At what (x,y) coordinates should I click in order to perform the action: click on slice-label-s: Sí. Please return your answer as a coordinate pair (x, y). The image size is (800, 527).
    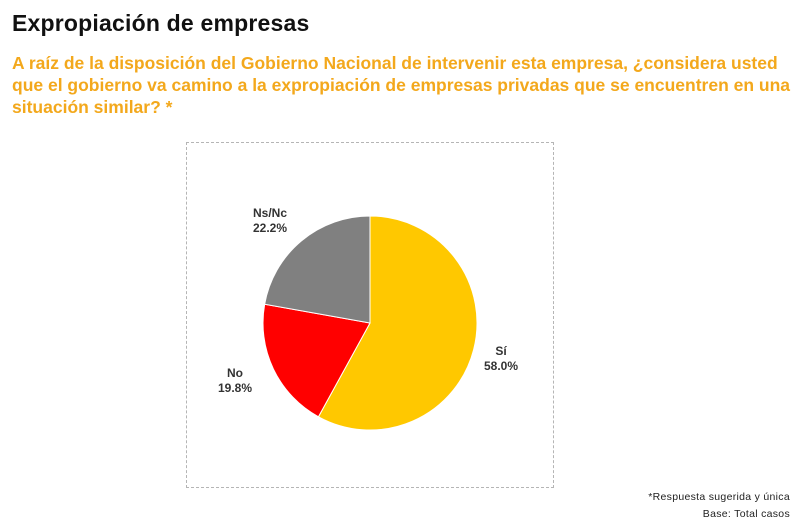
    Looking at the image, I should click on (501, 351).